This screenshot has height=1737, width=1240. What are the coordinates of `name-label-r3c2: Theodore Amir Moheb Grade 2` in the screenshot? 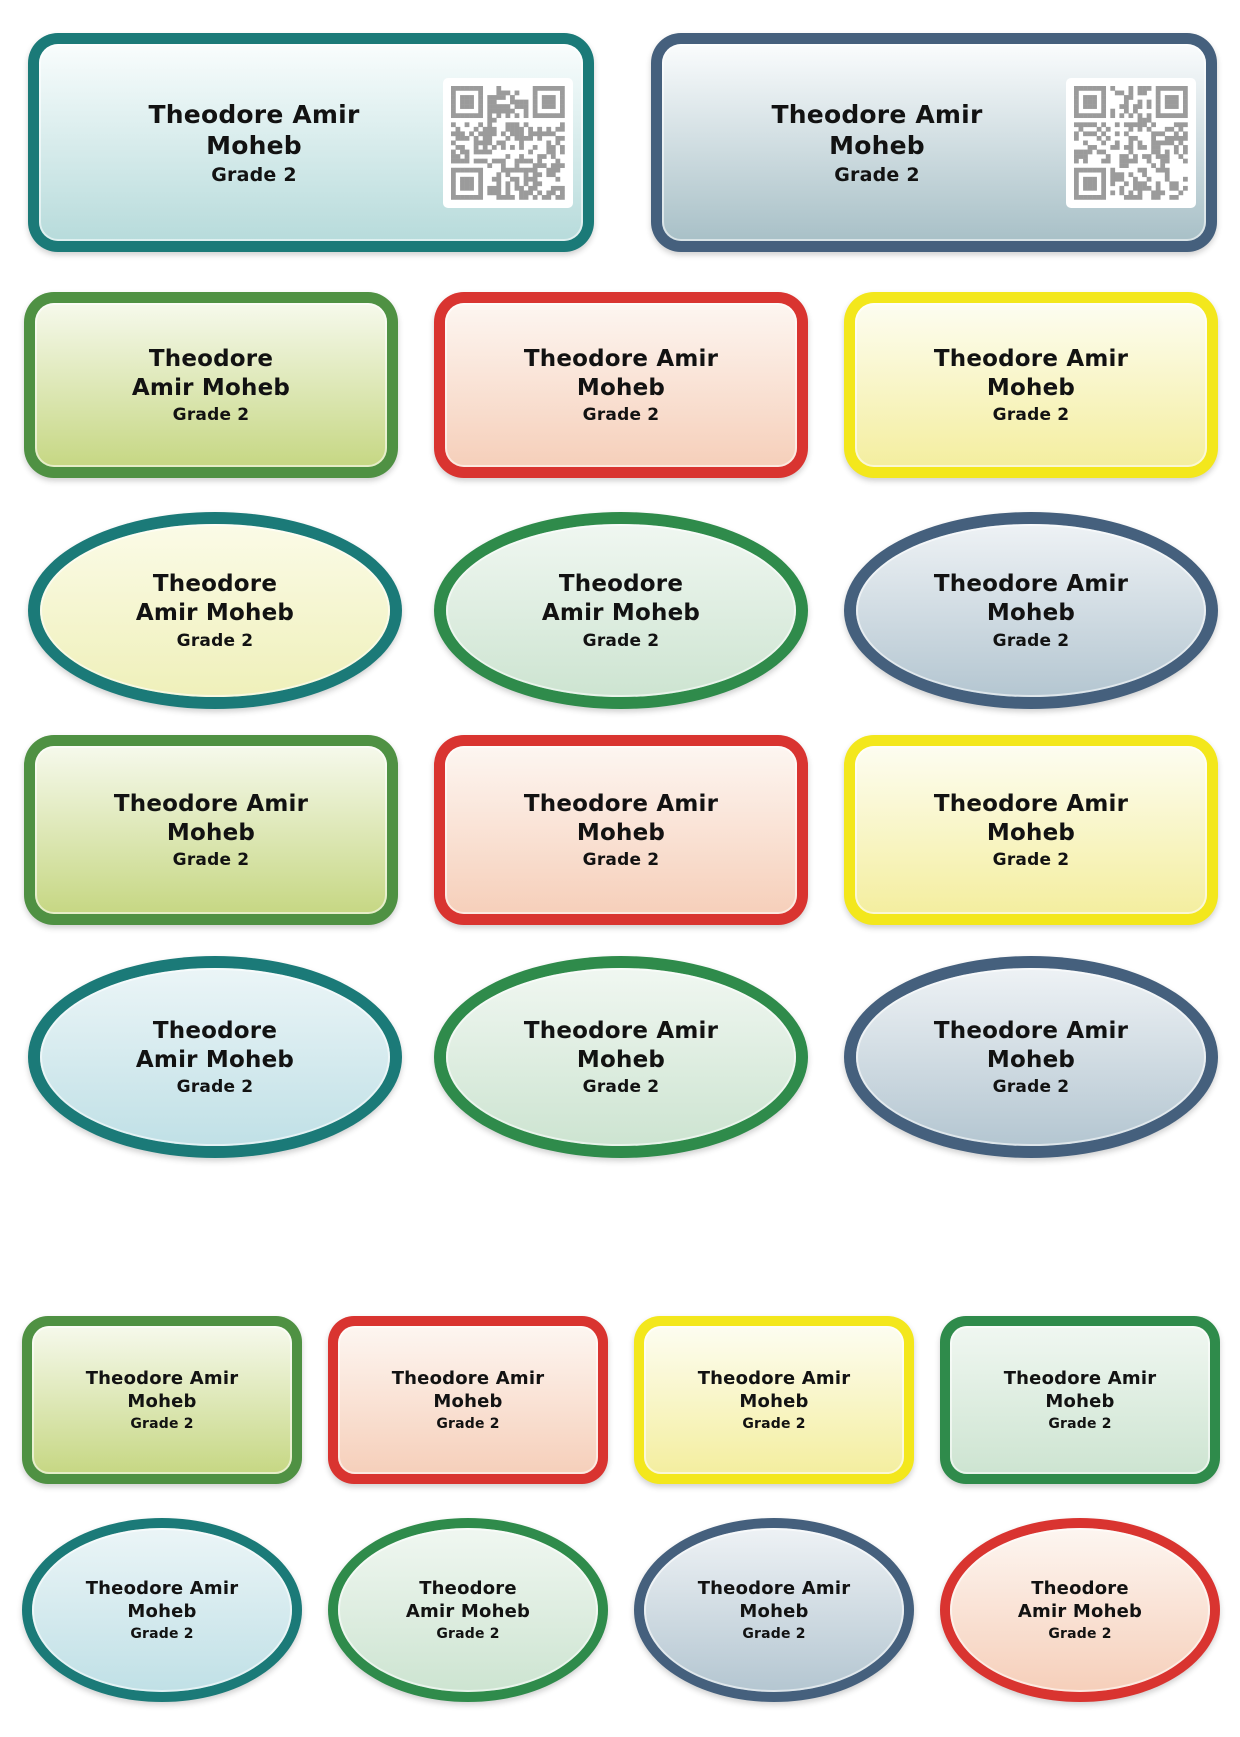 It's located at (621, 610).